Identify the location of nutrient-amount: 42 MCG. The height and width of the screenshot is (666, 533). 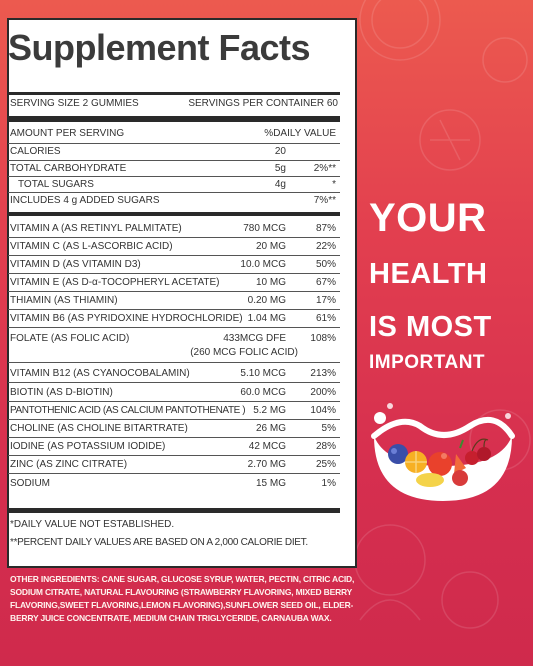
(267, 446).